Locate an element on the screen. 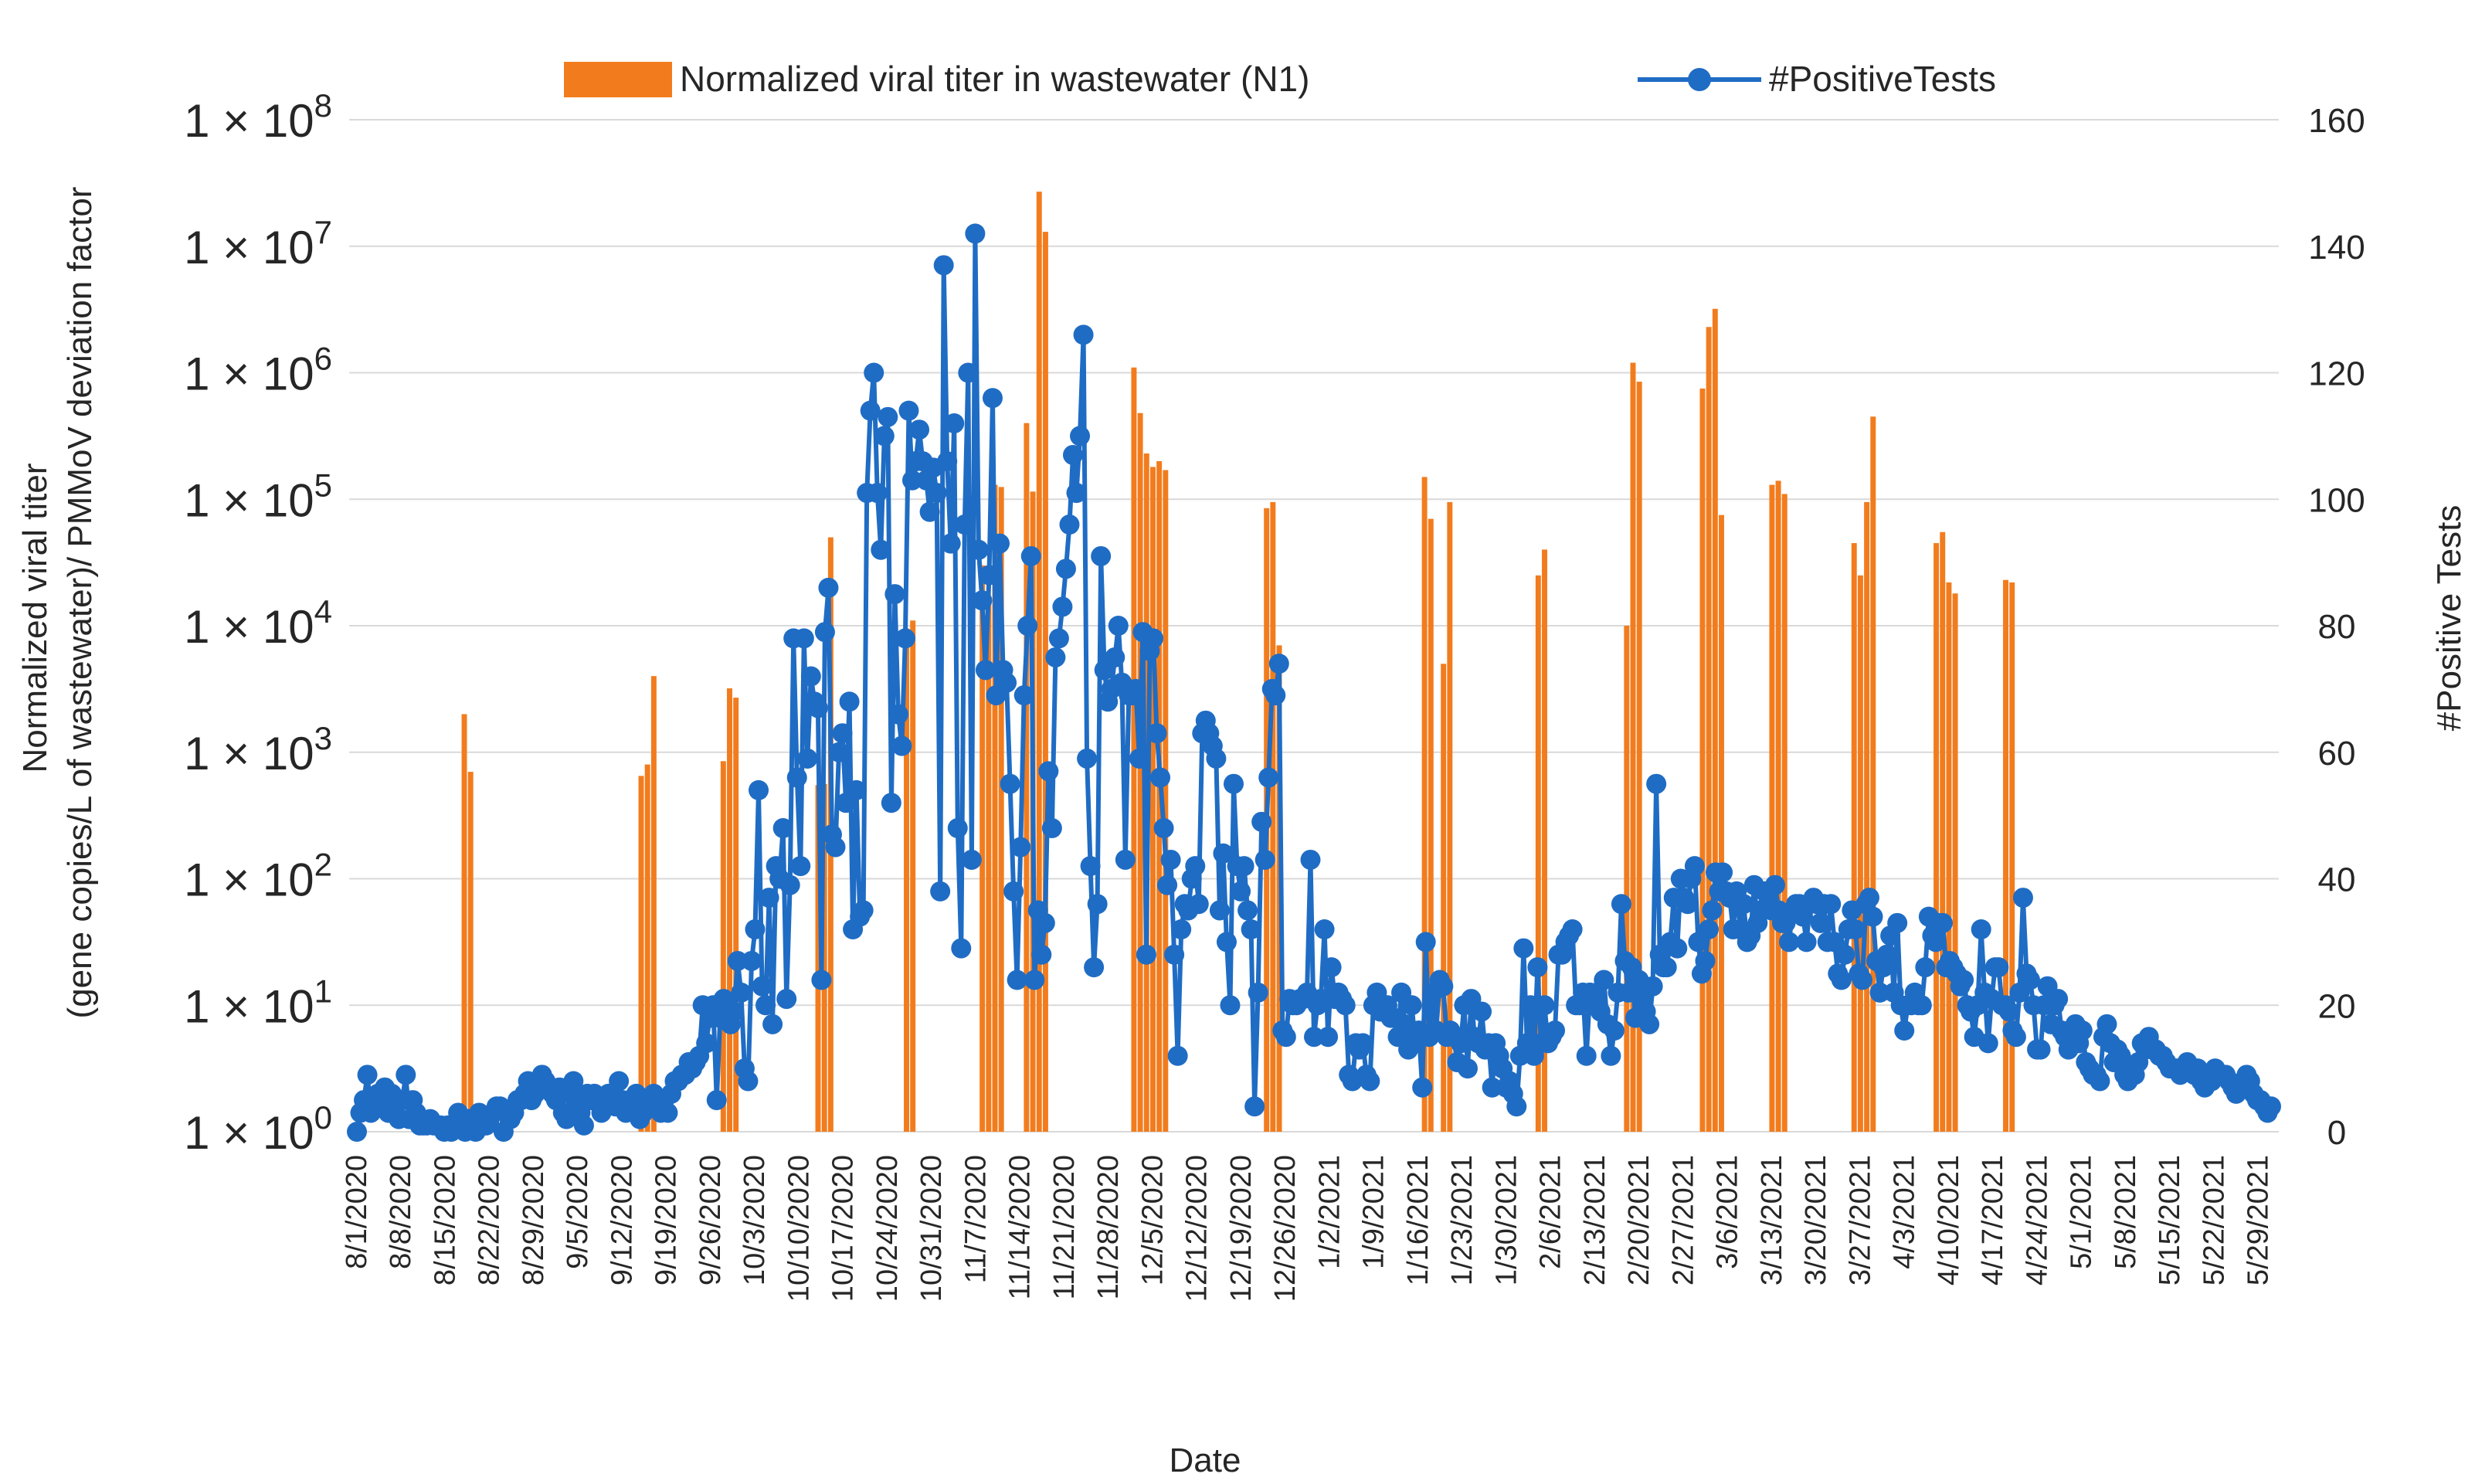 This screenshot has height=1484, width=2492. x-tick-label: 5/1/2021 is located at coordinates (2082, 1212).